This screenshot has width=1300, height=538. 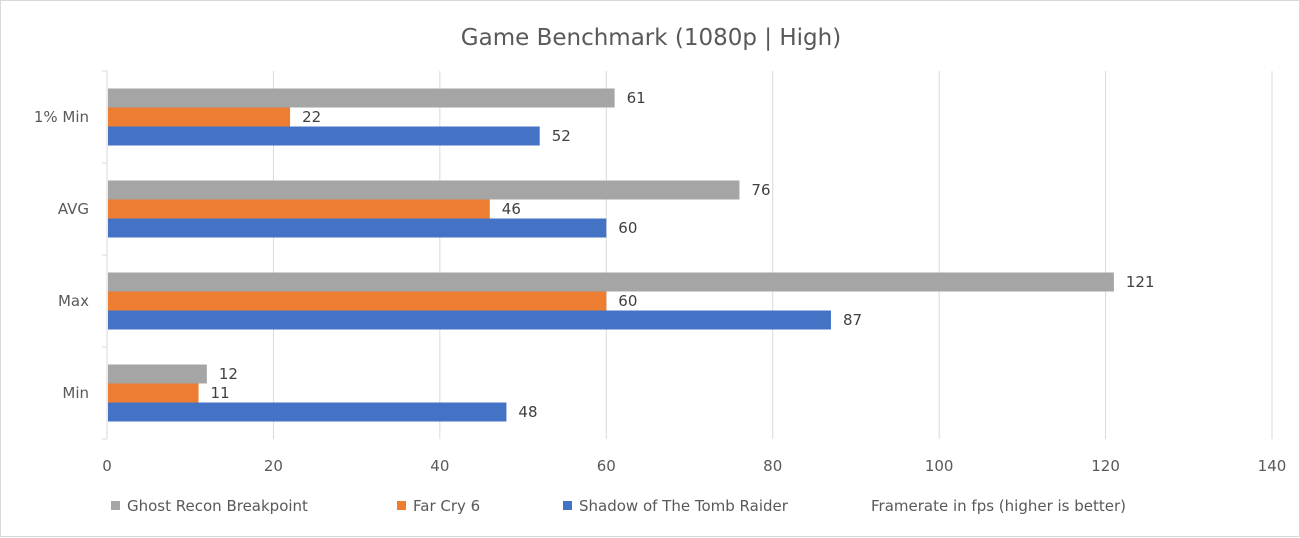 What do you see at coordinates (527, 412) in the screenshot?
I see `data-label: 48` at bounding box center [527, 412].